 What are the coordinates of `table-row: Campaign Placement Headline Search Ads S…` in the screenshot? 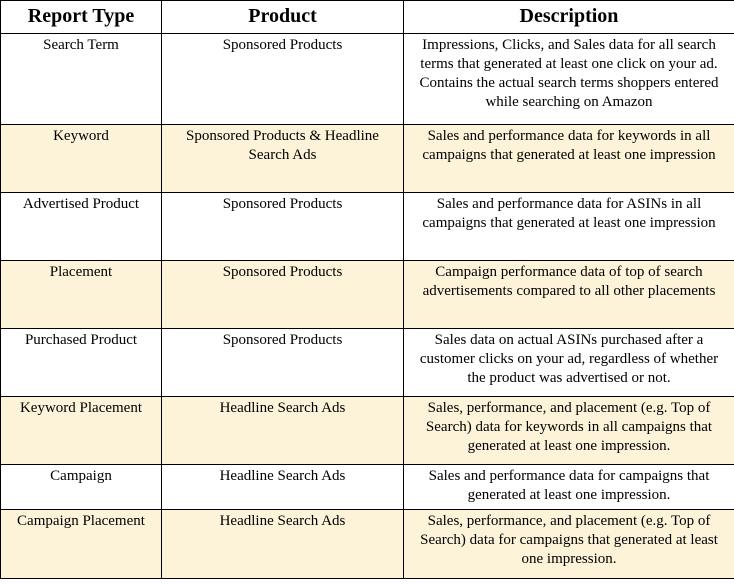 It's located at (367, 544).